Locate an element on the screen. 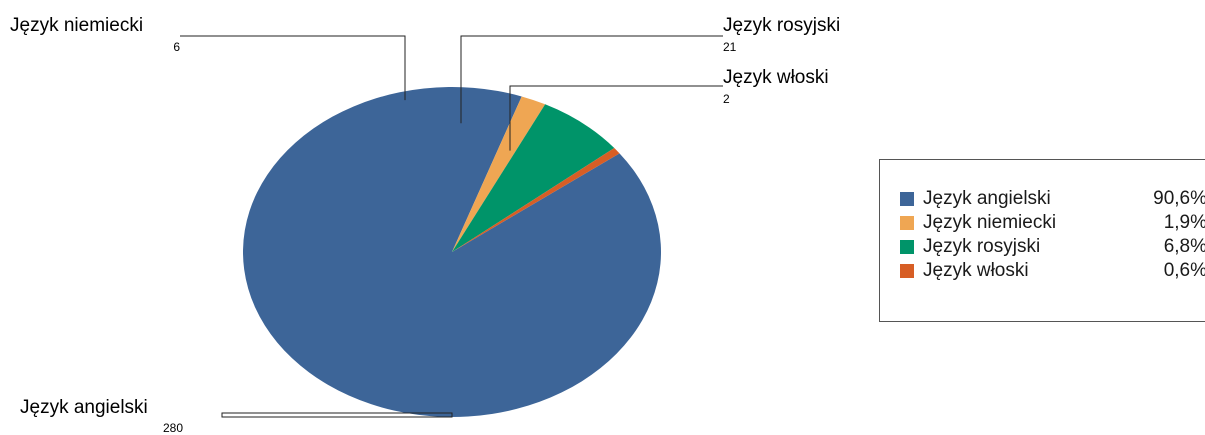  callout-value-wloski: 2 is located at coordinates (726, 99).